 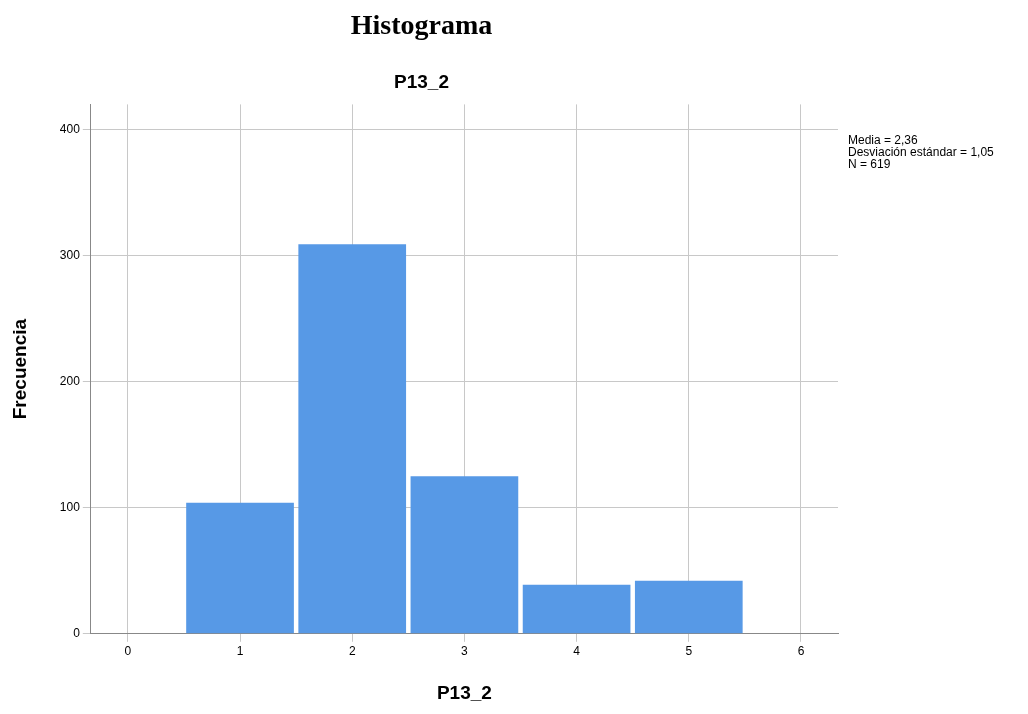 I want to click on text: N = 619, so click(x=869, y=163).